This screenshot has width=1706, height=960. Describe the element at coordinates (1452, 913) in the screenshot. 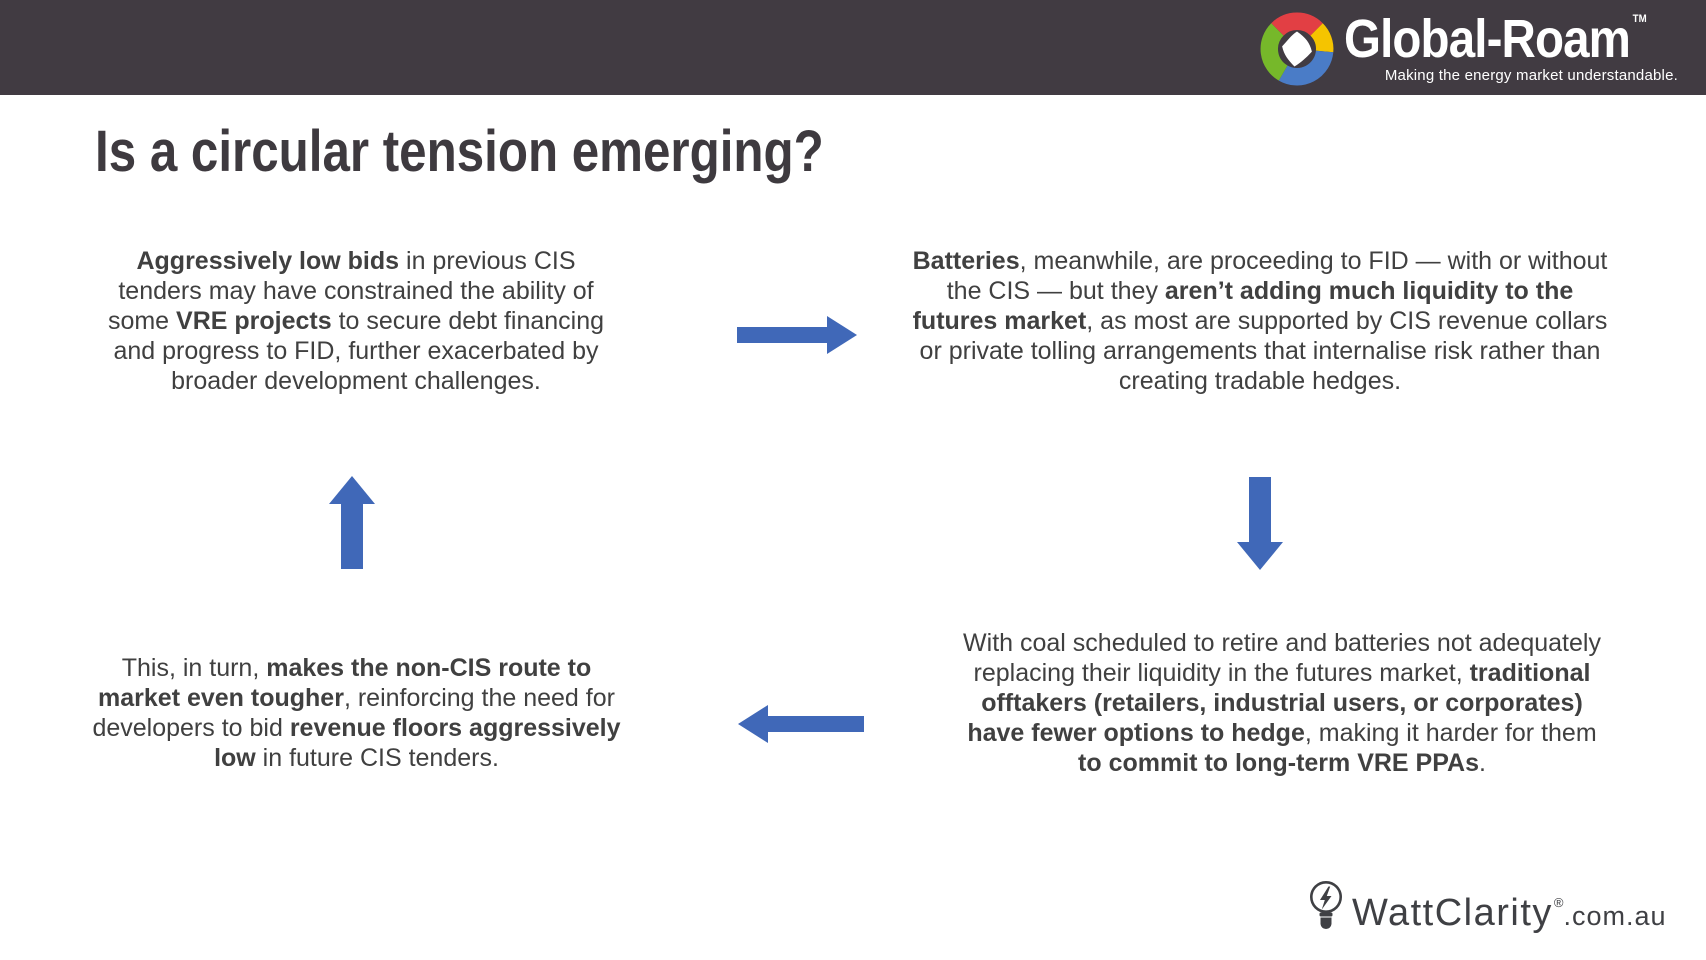

I see `footer-brand-name: WattClarity` at that location.